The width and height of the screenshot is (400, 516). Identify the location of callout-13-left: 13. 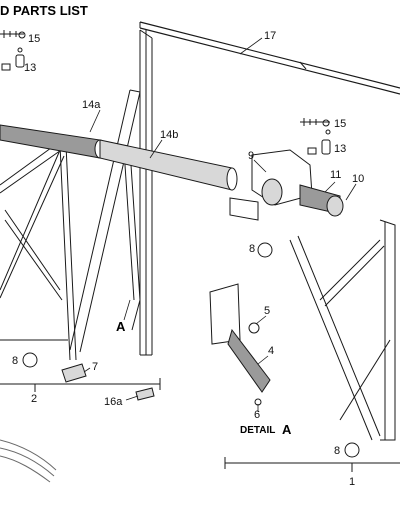
(30, 68).